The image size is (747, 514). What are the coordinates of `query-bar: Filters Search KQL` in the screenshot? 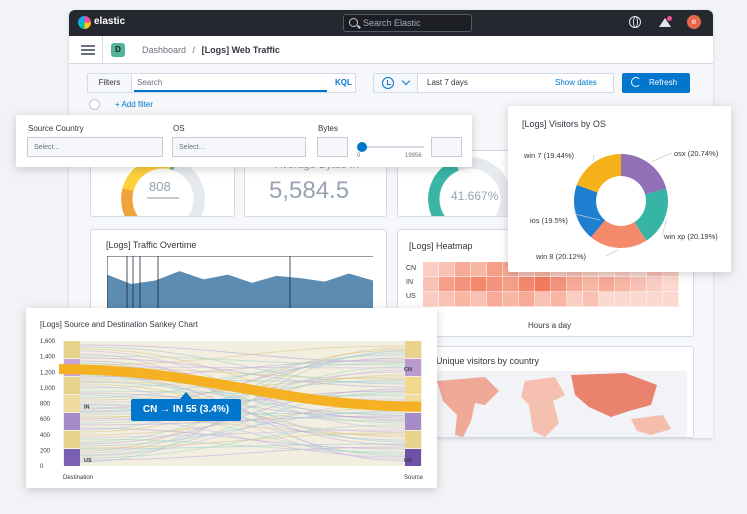 It's located at (221, 83).